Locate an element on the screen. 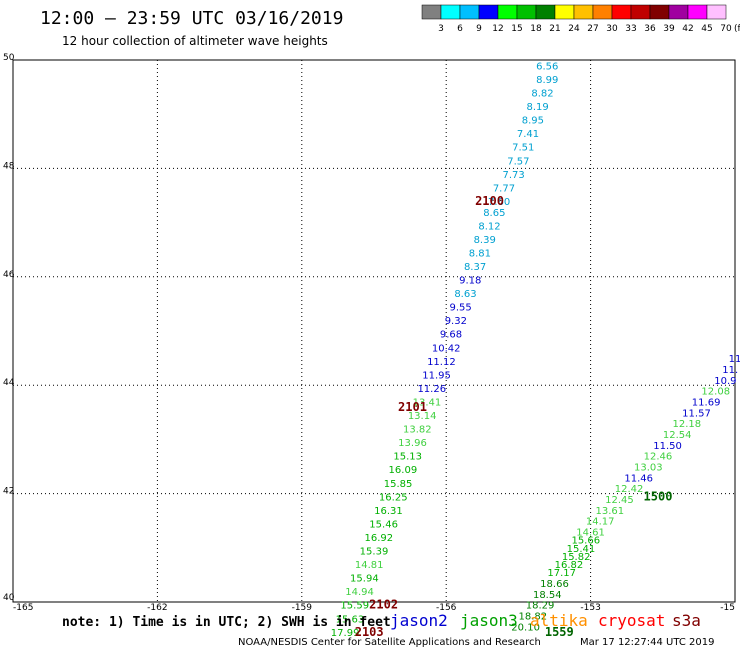 The height and width of the screenshot is (650, 740). wave-height-value: 7.73 is located at coordinates (513, 175).